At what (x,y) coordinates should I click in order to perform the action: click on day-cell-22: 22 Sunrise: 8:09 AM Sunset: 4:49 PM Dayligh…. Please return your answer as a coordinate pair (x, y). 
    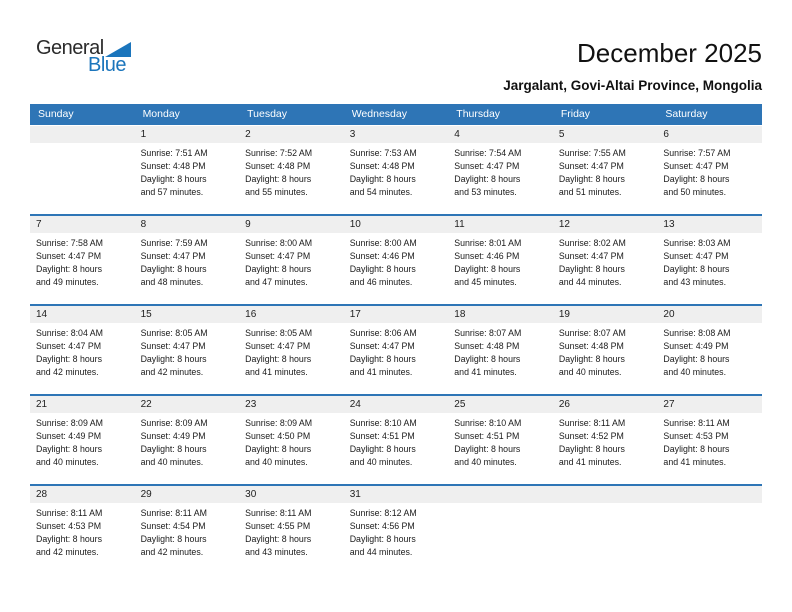
    Looking at the image, I should click on (187, 440).